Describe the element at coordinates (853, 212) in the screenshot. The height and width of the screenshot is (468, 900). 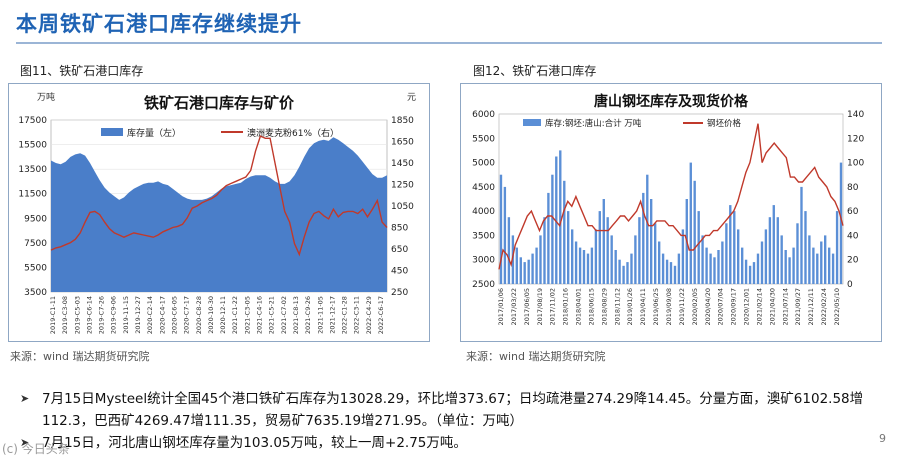
I see `right-tick-label: 60` at that location.